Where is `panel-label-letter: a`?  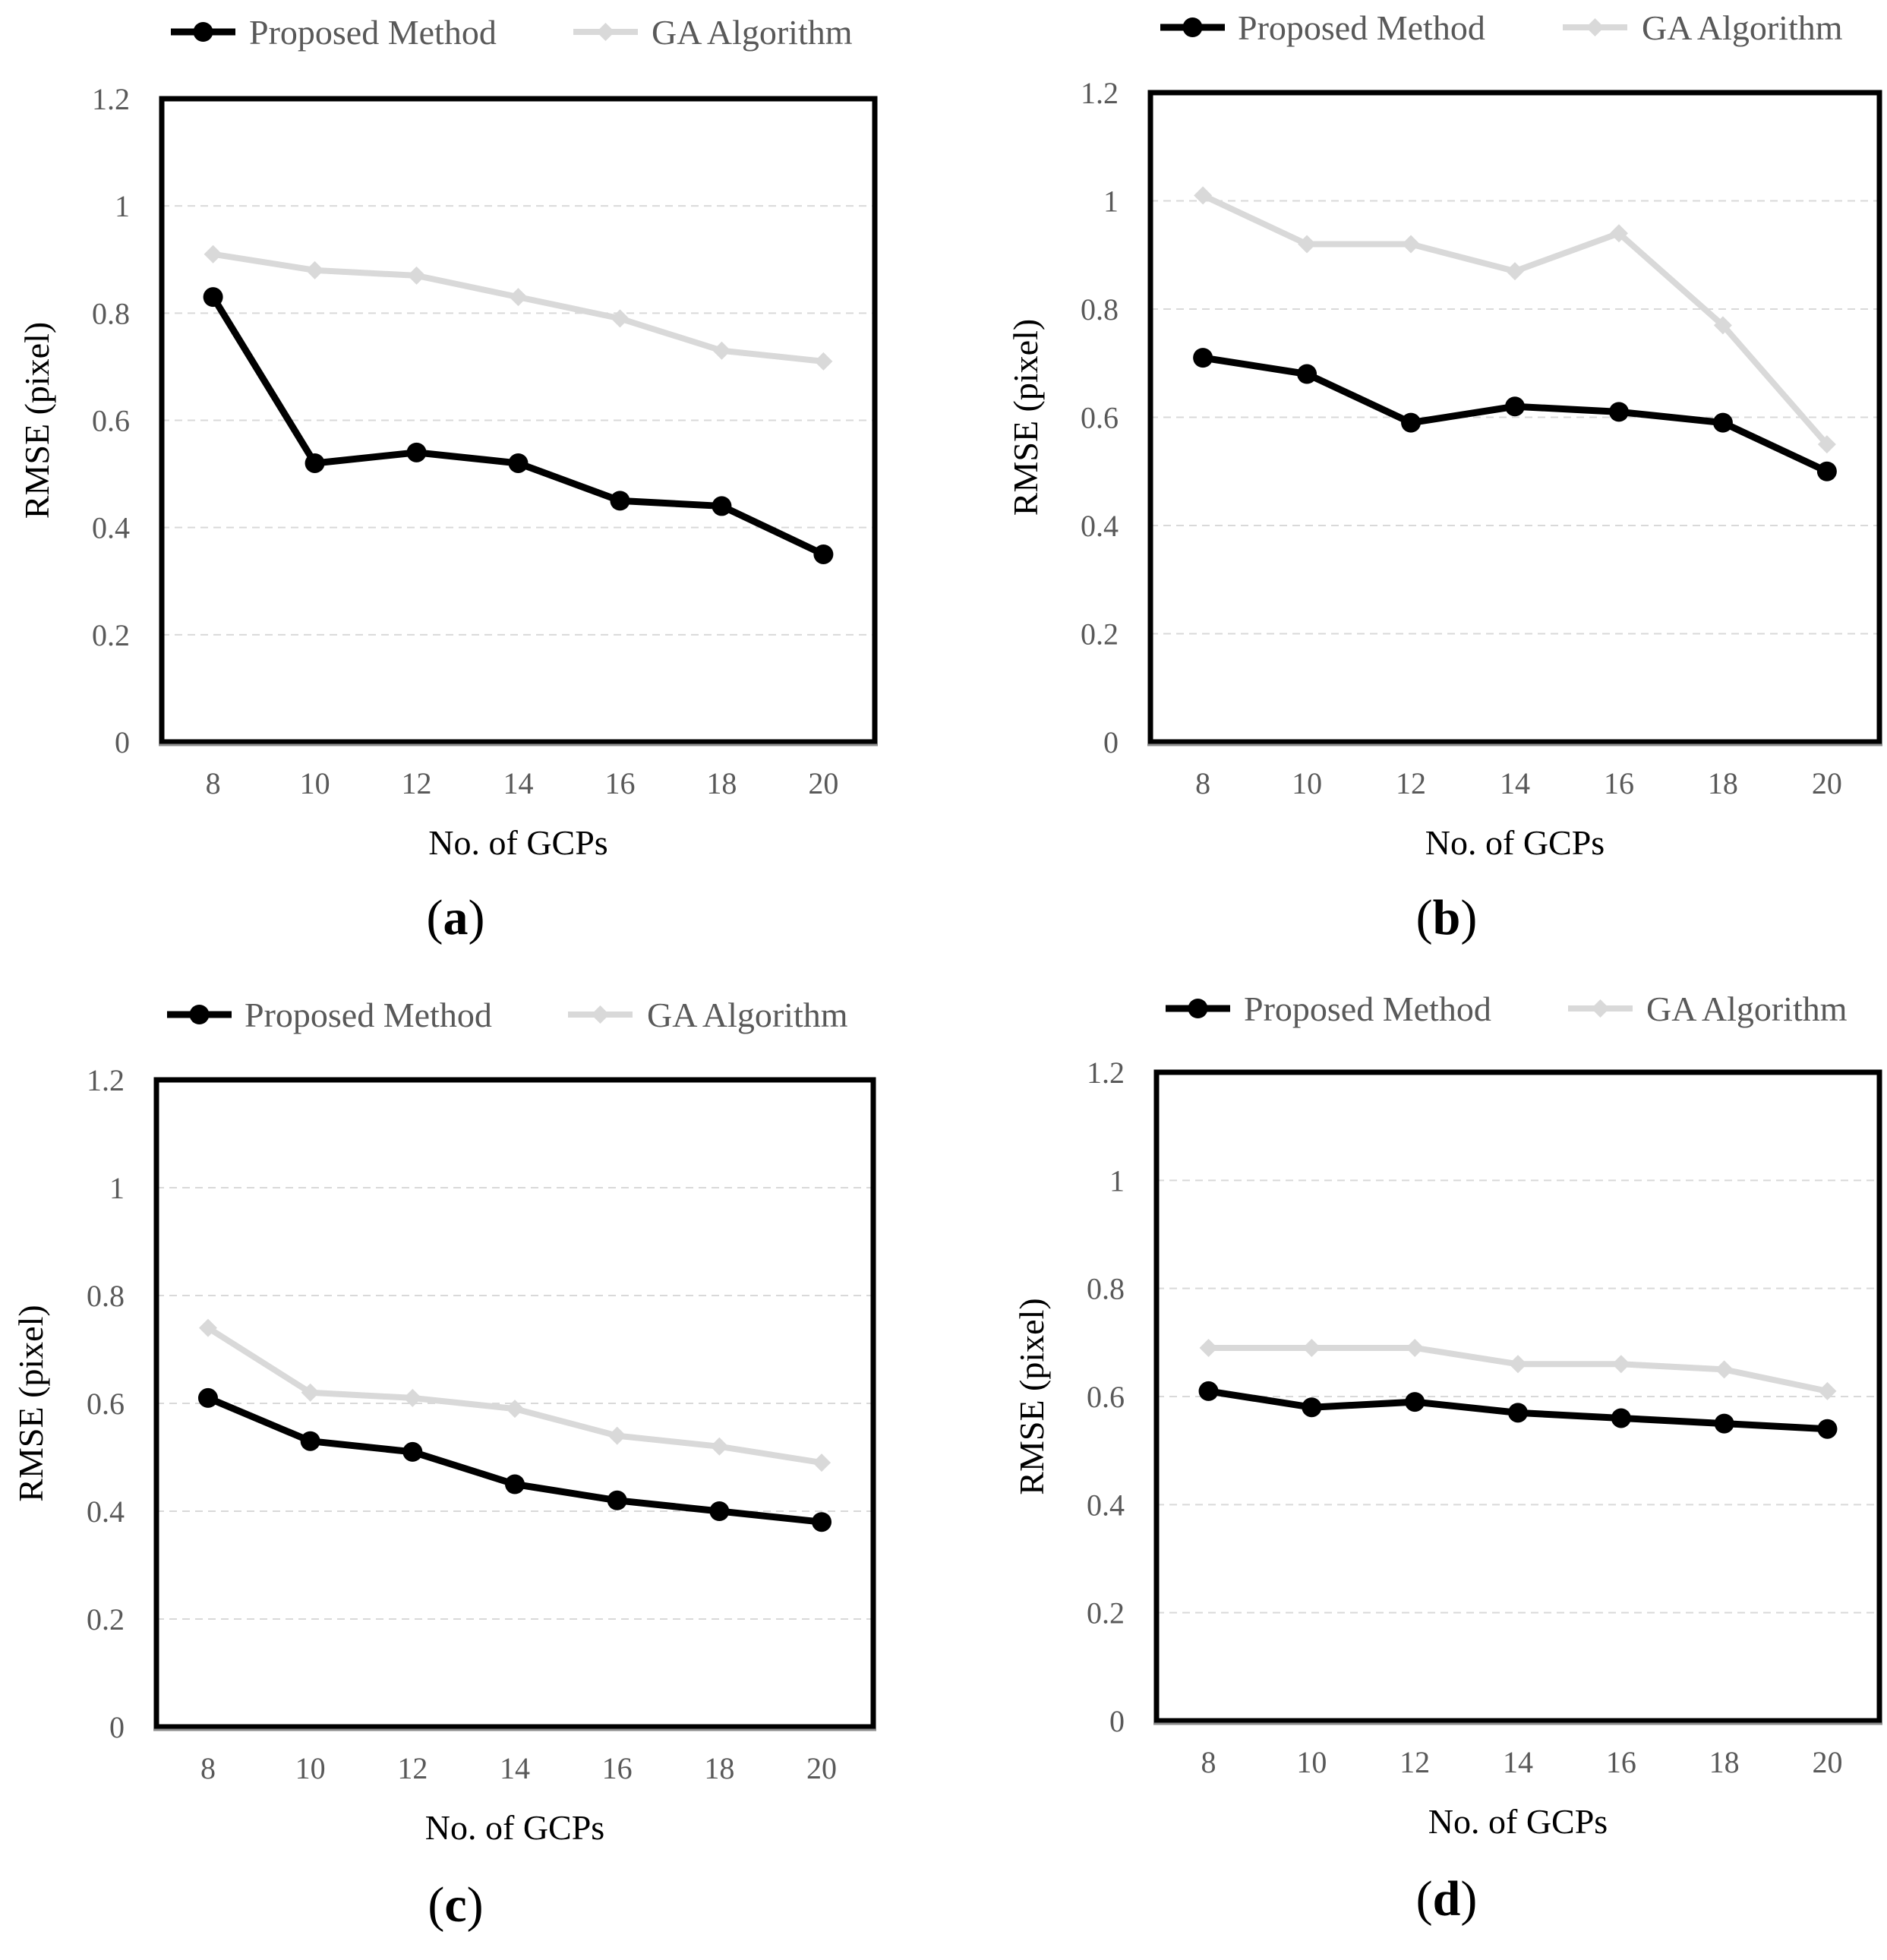 panel-label-letter: a is located at coordinates (456, 917).